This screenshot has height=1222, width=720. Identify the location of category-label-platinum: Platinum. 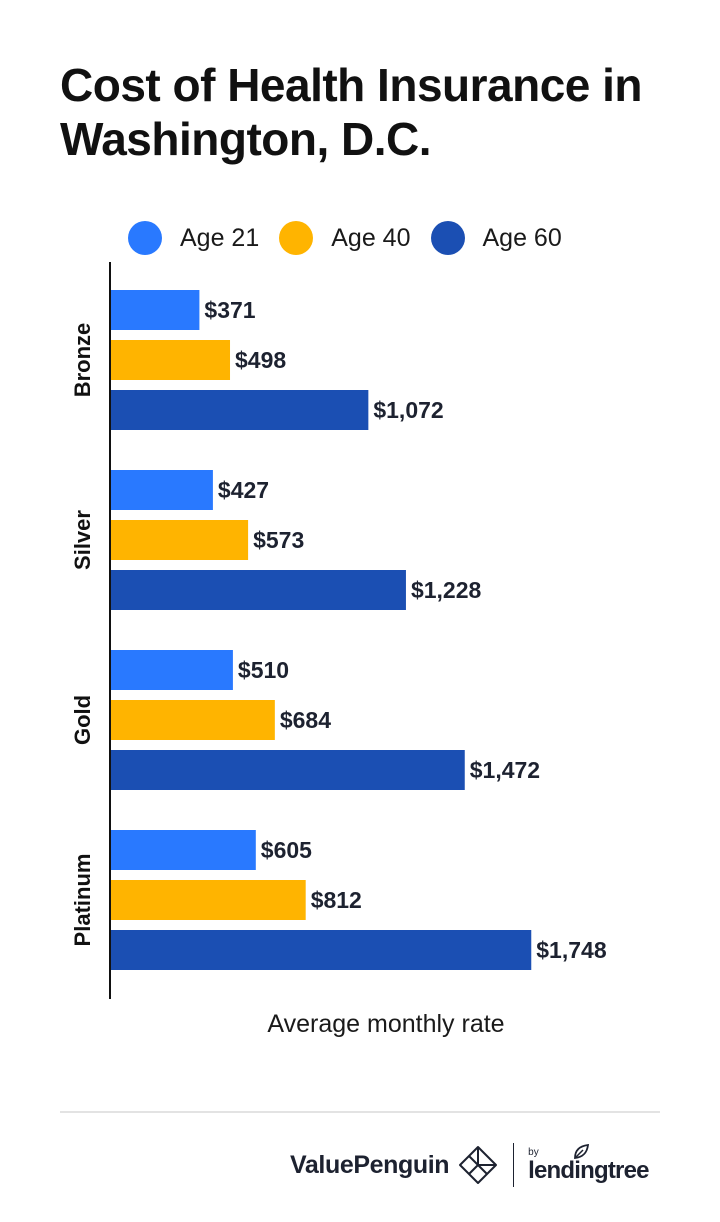
(82, 900).